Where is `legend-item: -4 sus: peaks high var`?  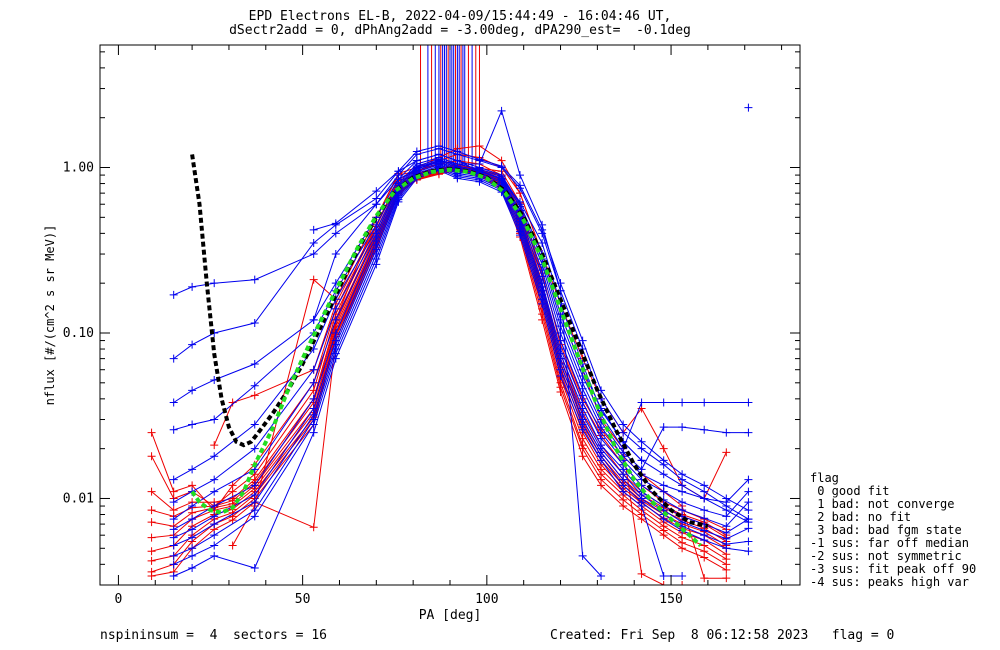
legend-item: -4 sus: peaks high var is located at coordinates (889, 582).